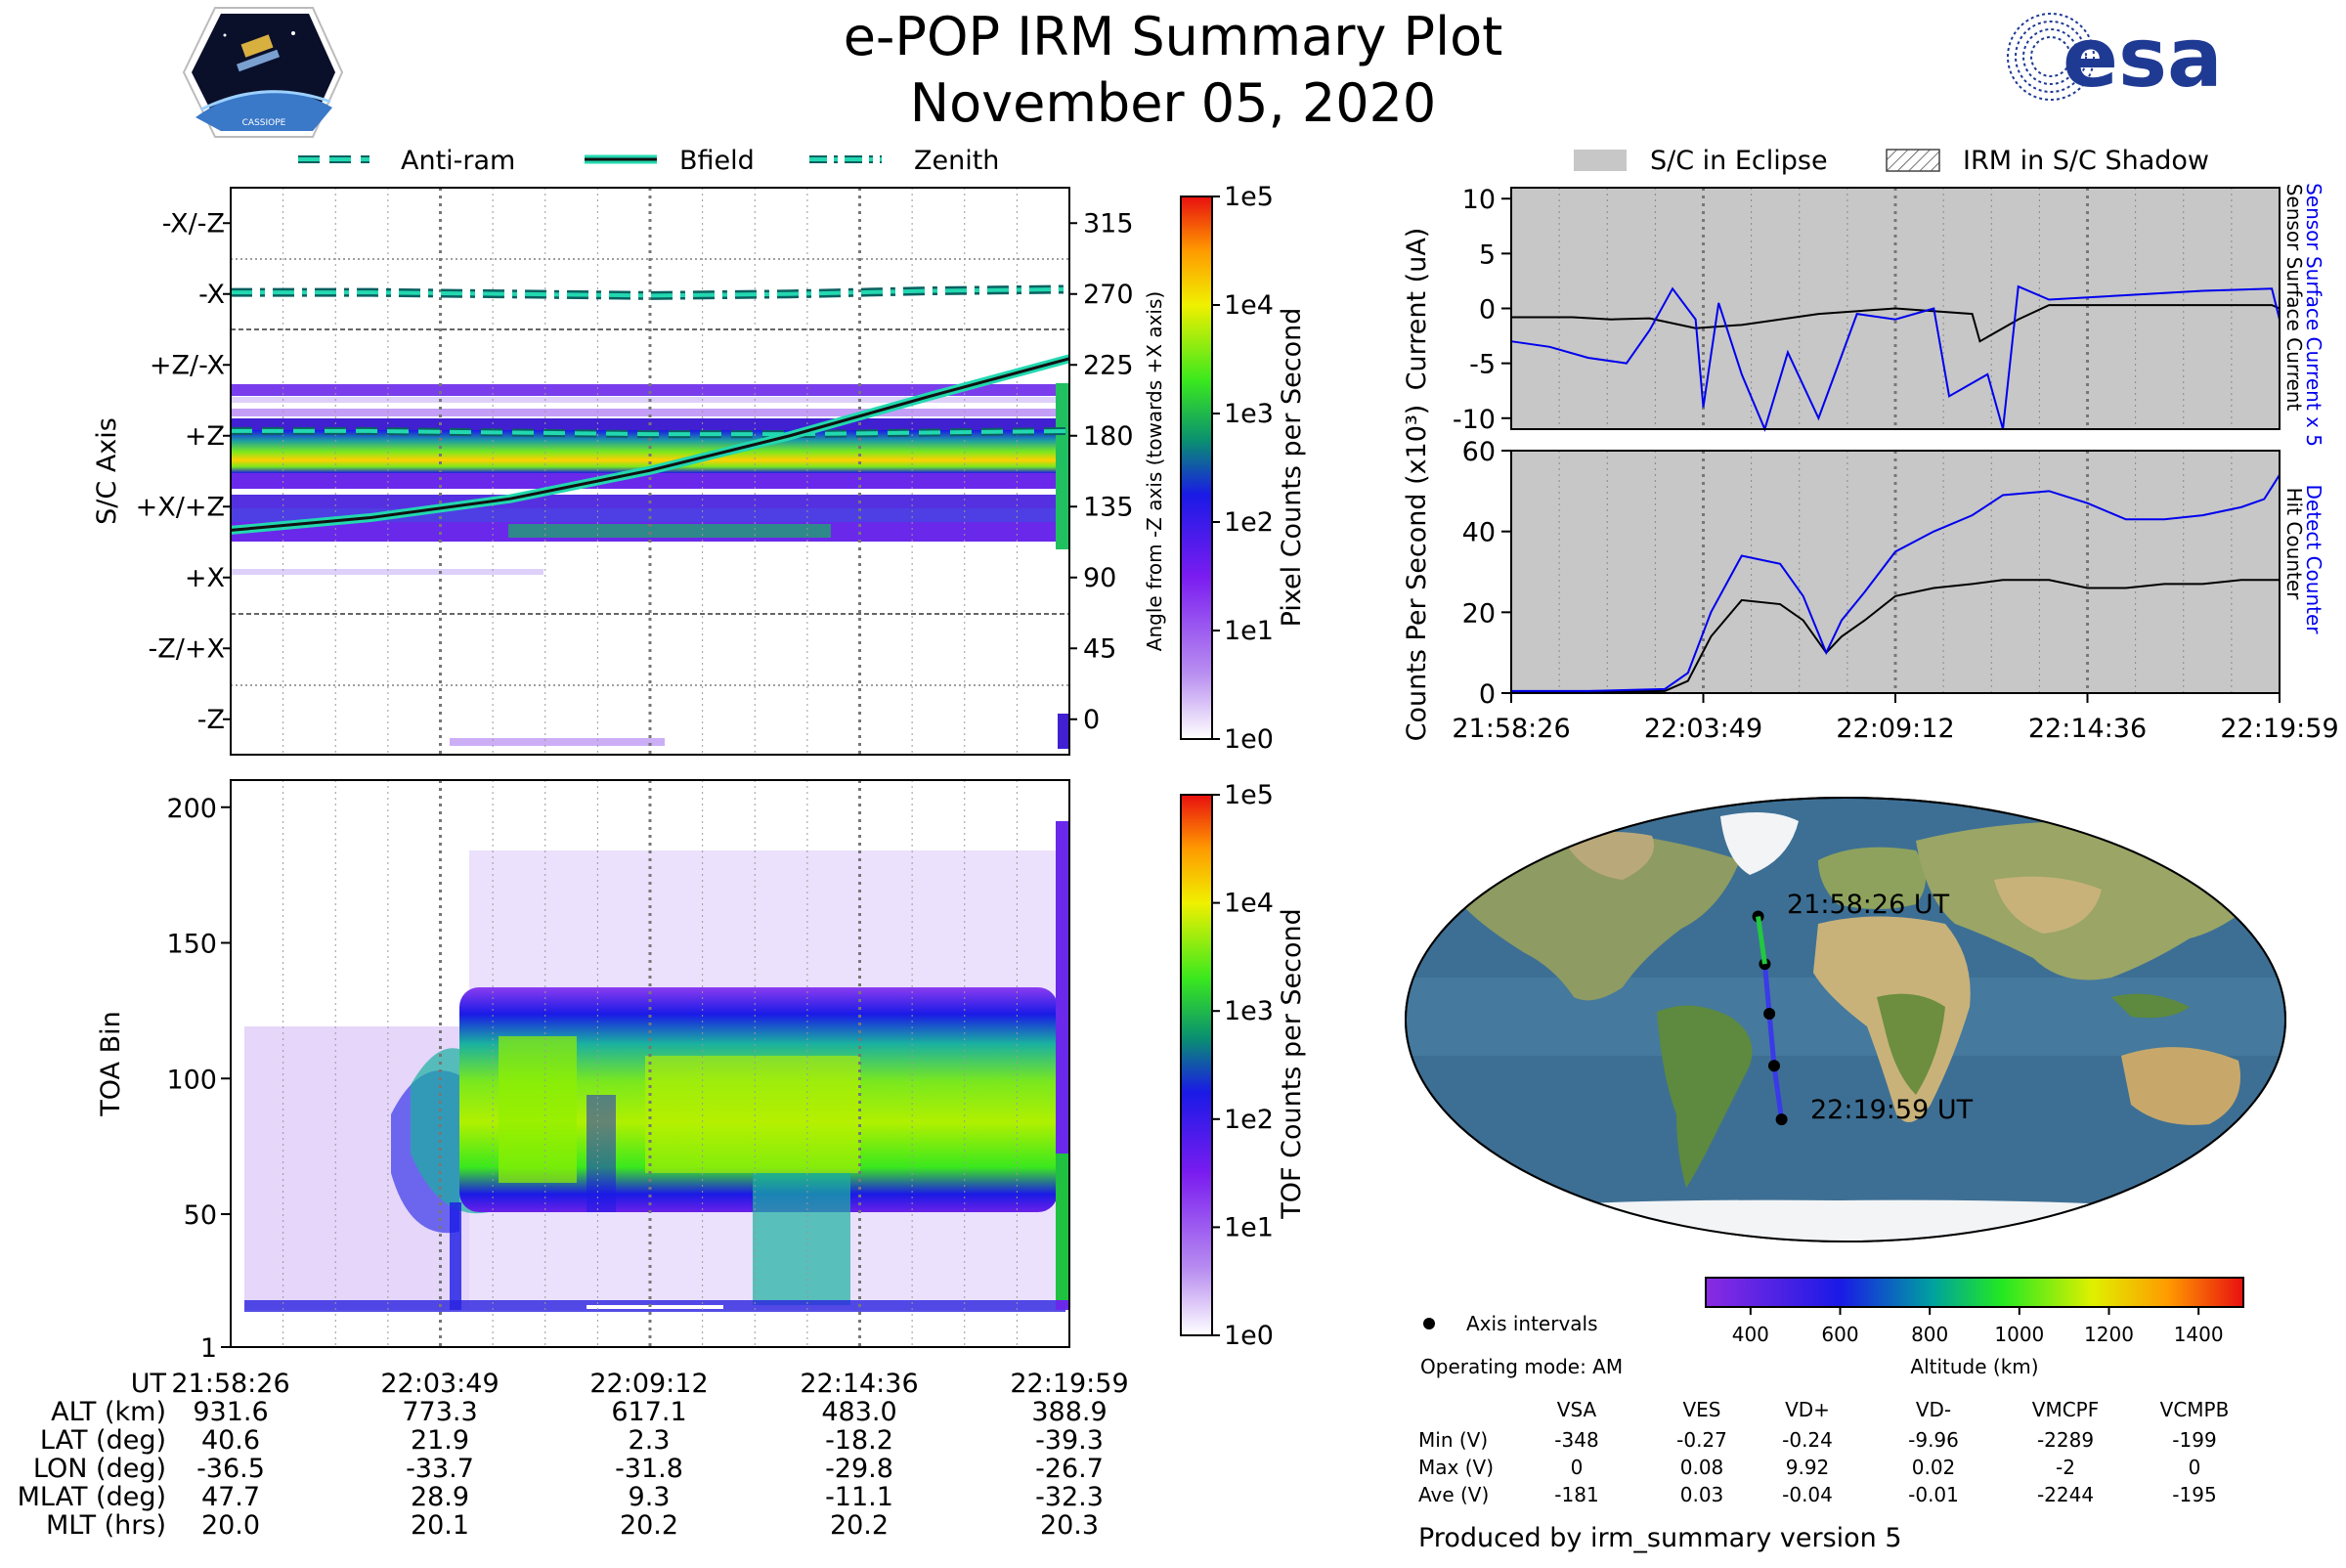 This screenshot has height=1568, width=2346. What do you see at coordinates (208, 1349) in the screenshot?
I see `toa-tick-label: 1` at bounding box center [208, 1349].